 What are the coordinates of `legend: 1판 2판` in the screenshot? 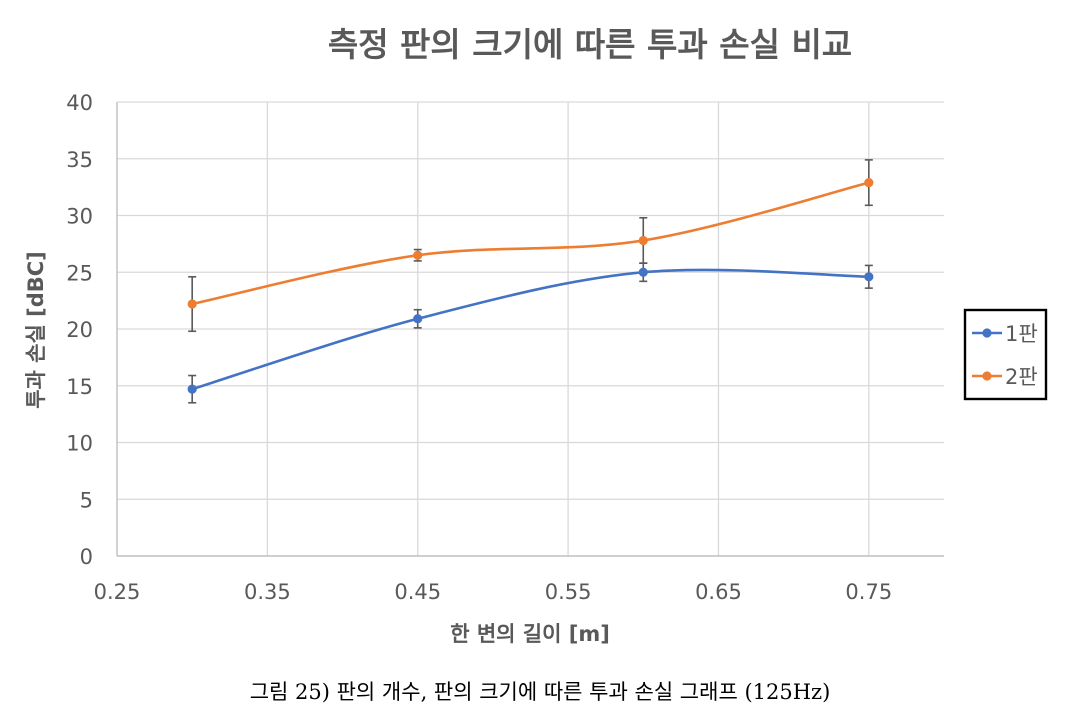 It's located at (1005, 354).